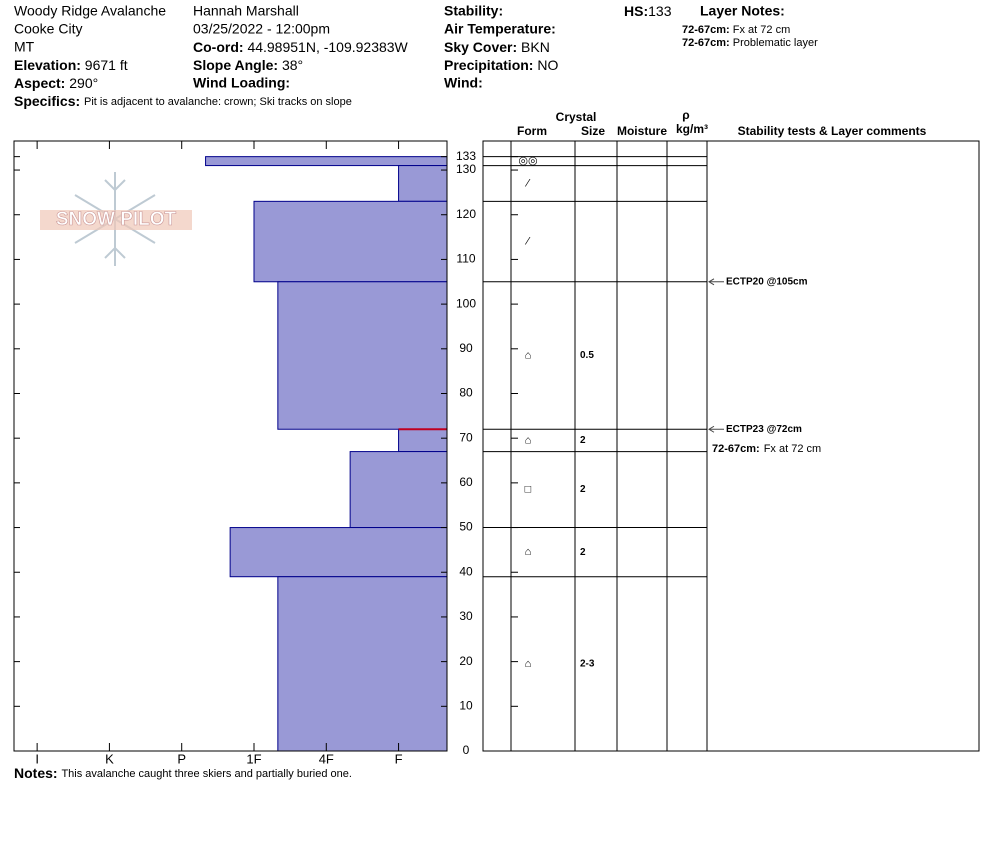 This screenshot has width=994, height=845. What do you see at coordinates (466, 571) in the screenshot?
I see `y-tick-label: 40` at bounding box center [466, 571].